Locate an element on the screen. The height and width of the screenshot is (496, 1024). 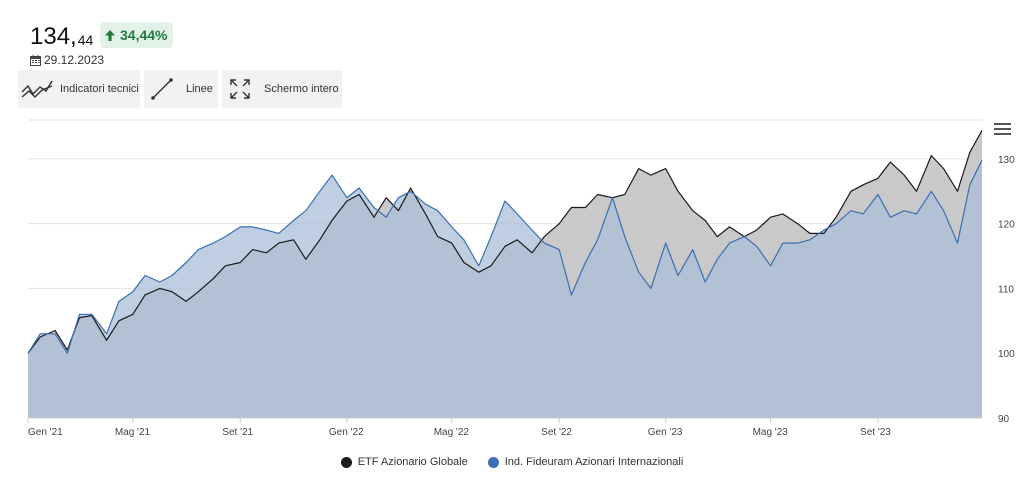
x-tick-label-6: Gen '23 is located at coordinates (665, 432).